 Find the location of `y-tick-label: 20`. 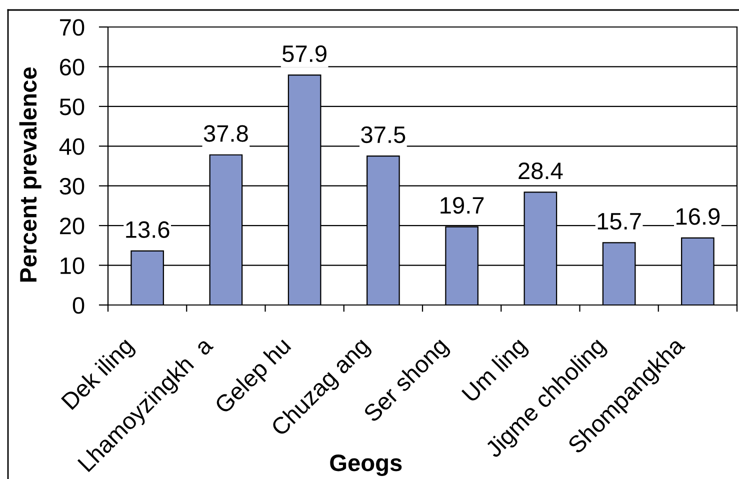

y-tick-label: 20 is located at coordinates (72, 226).